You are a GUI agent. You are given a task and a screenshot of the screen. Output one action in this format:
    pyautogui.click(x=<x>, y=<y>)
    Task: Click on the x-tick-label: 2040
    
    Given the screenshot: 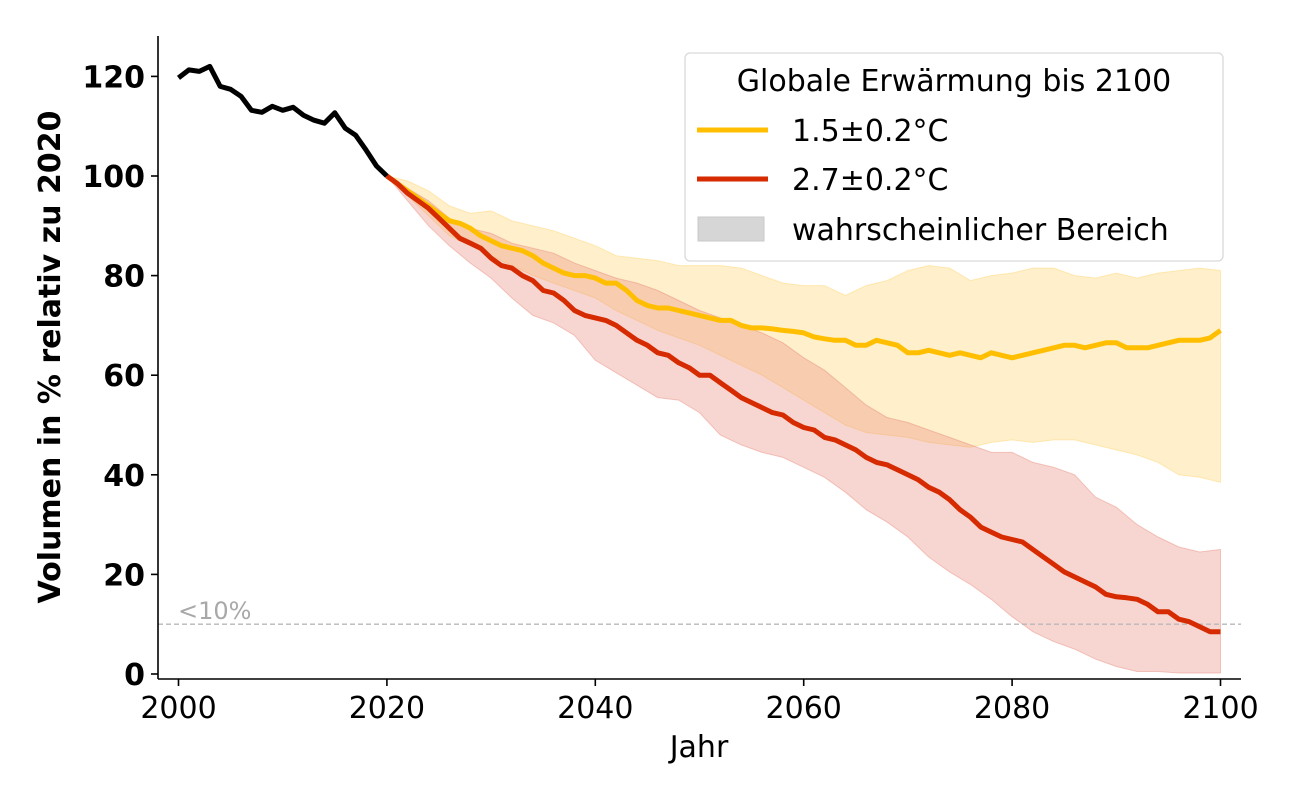 What is the action you would take?
    pyautogui.click(x=595, y=708)
    